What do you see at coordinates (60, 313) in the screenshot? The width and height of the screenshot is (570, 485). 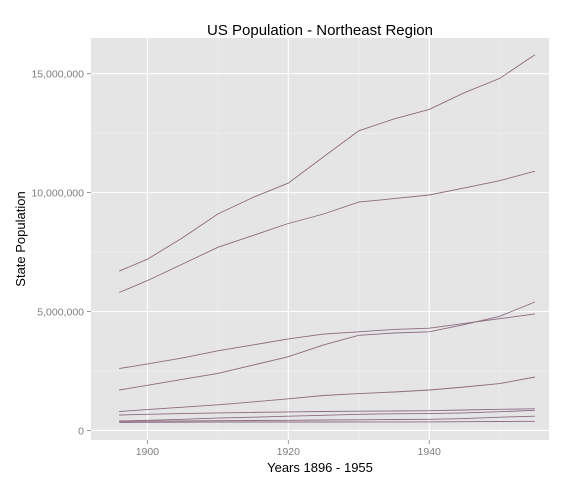 I see `y-tick-label: 5,000,000` at bounding box center [60, 313].